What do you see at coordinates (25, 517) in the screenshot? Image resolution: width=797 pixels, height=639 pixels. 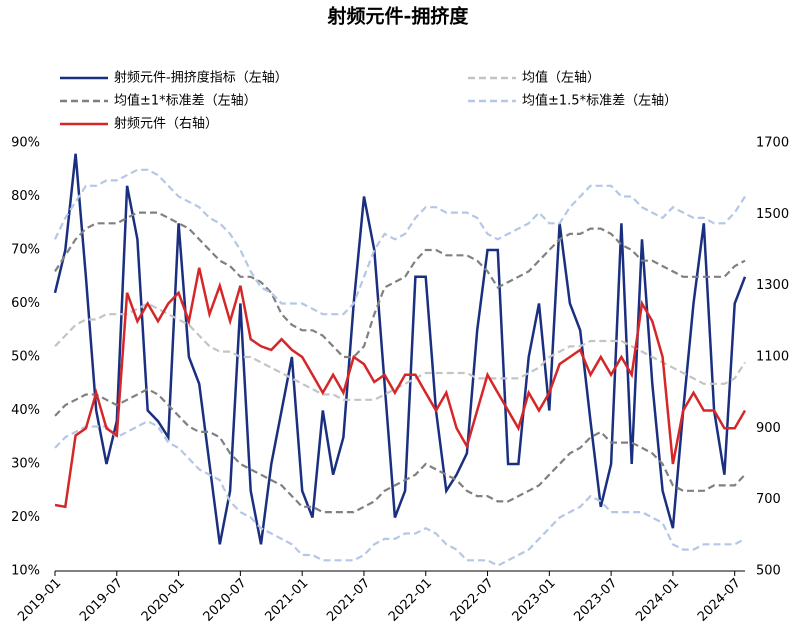 I see `y-tick-label: 20%` at bounding box center [25, 517].